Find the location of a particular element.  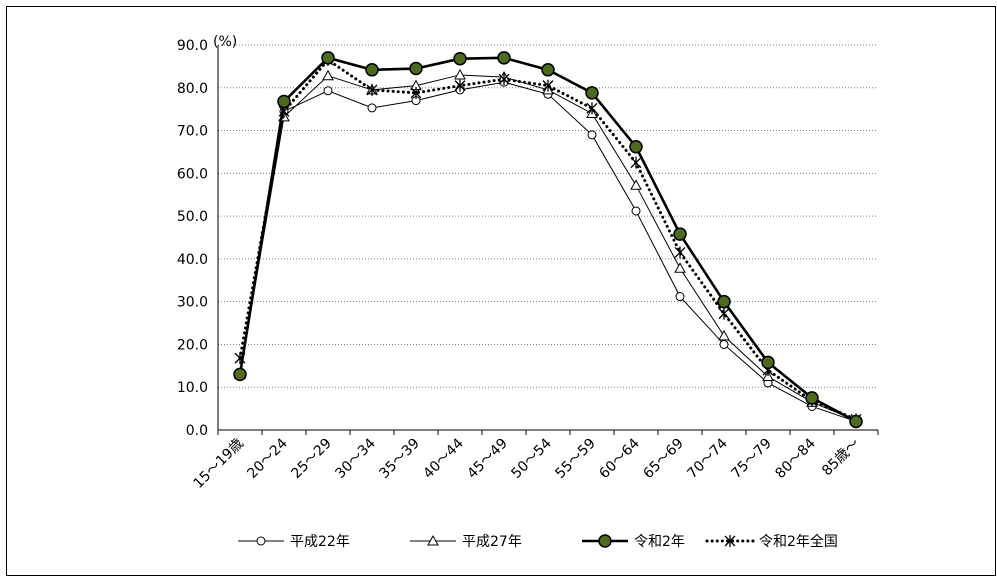

x-tick-label: 65～69 is located at coordinates (663, 459).